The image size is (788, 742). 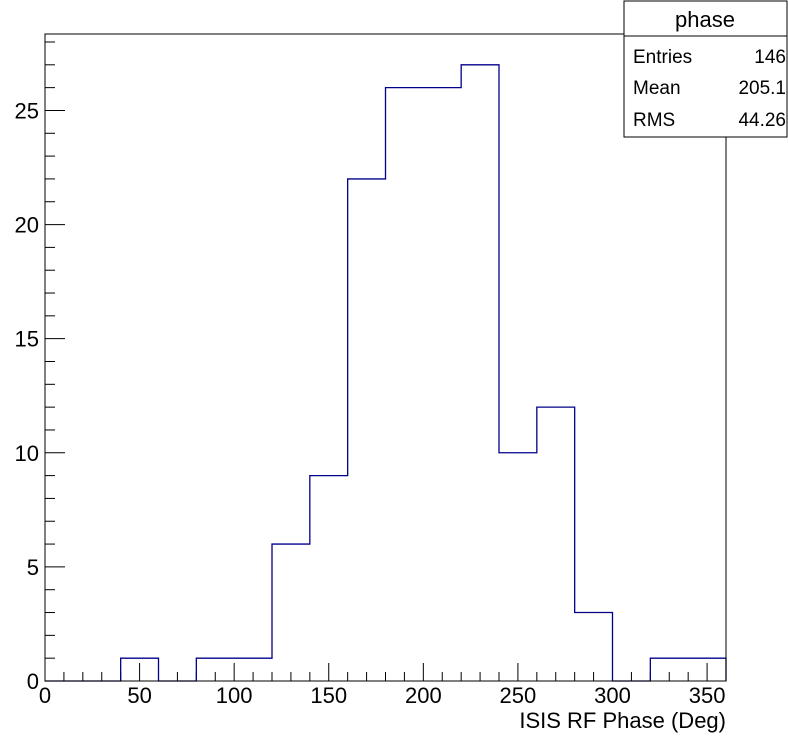 I want to click on x-tick-label: 350, so click(x=707, y=695).